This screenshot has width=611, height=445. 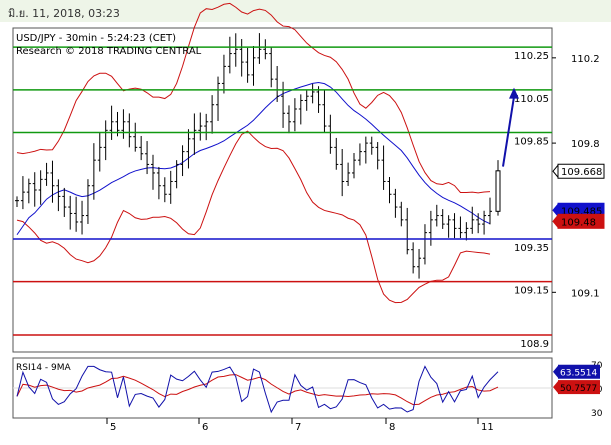 I want to click on timestamp-bar: มิ.ย. 11, 2018, 03:23, so click(x=305, y=11).